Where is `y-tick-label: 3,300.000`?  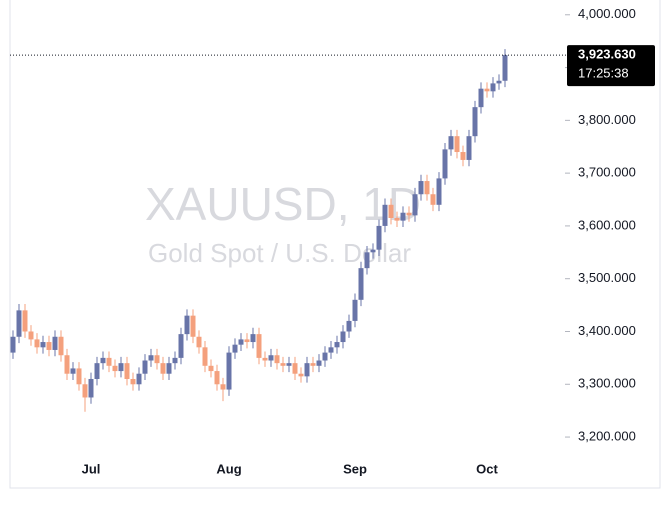
y-tick-label: 3,300.000 is located at coordinates (607, 383).